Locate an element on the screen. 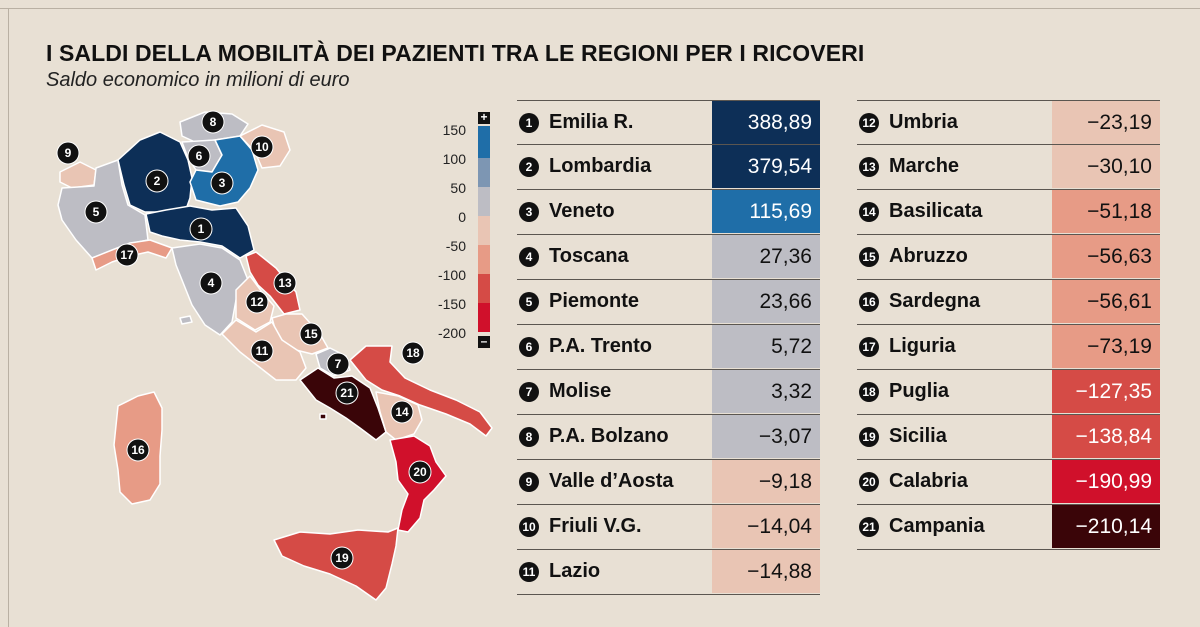 This screenshot has height=627, width=1200. svg-text: 7 is located at coordinates (338, 364).